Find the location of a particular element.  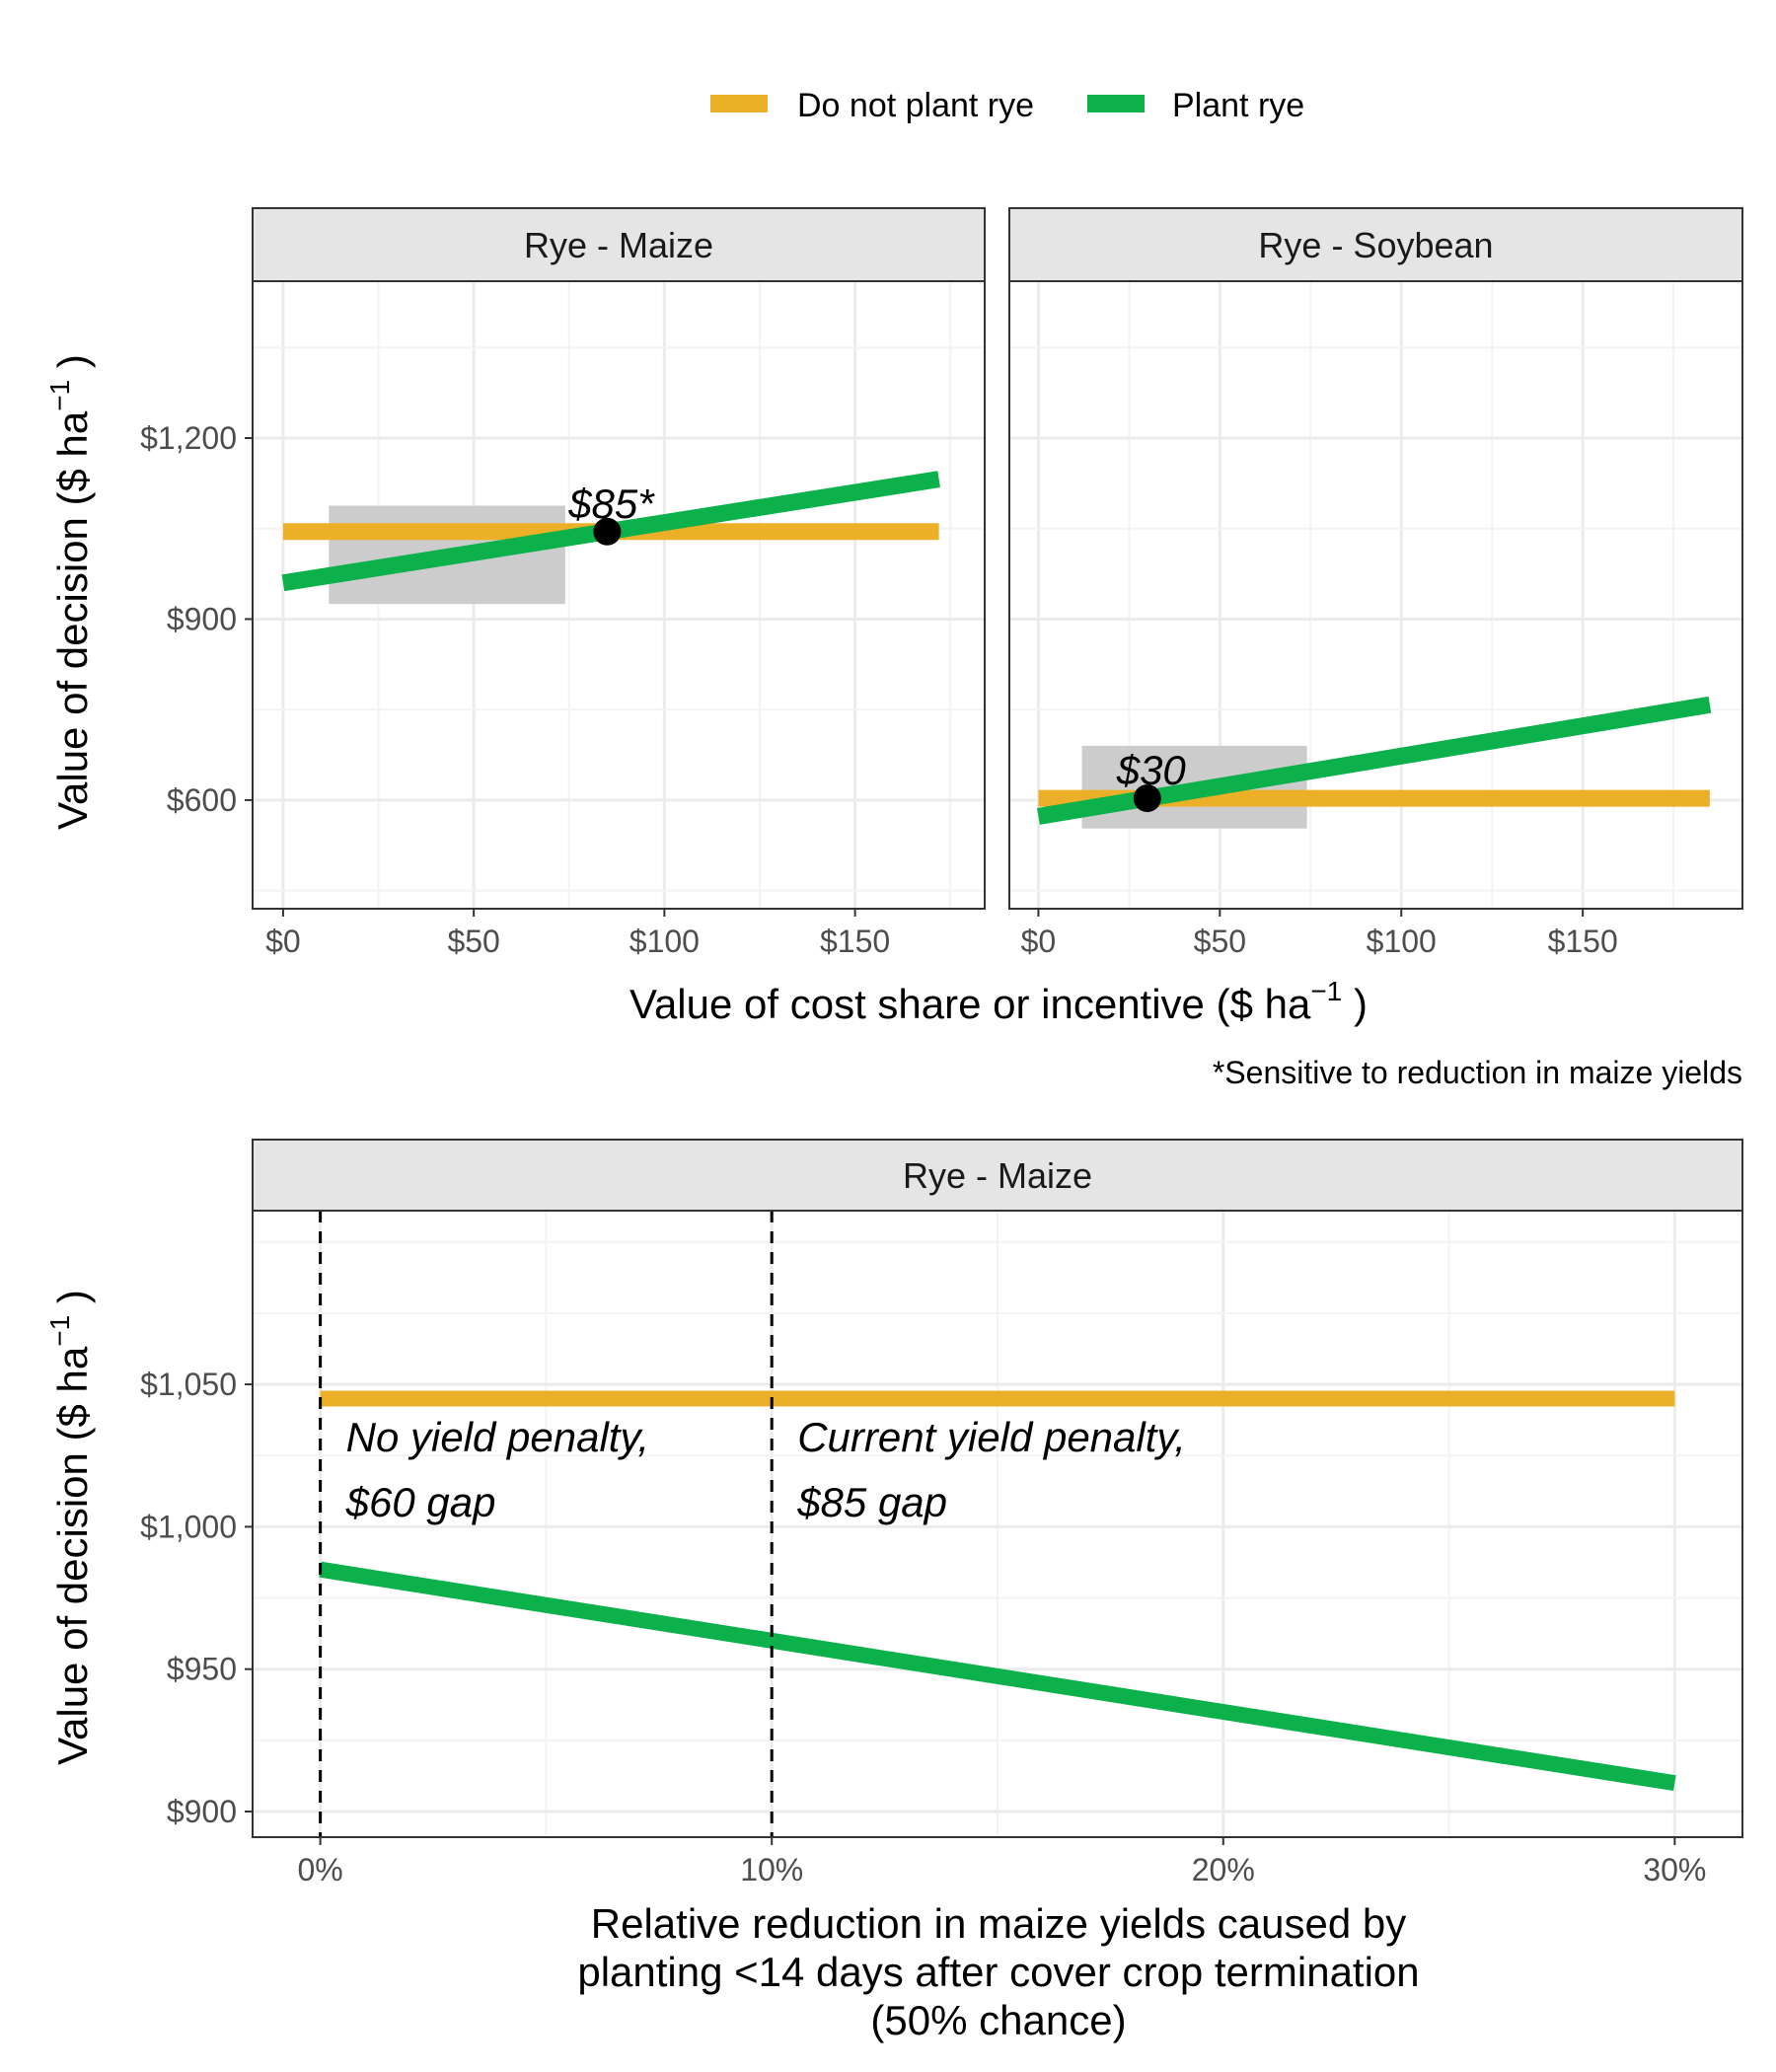

legend-label-do-not-plant: Do not plant rye is located at coordinates (916, 106).